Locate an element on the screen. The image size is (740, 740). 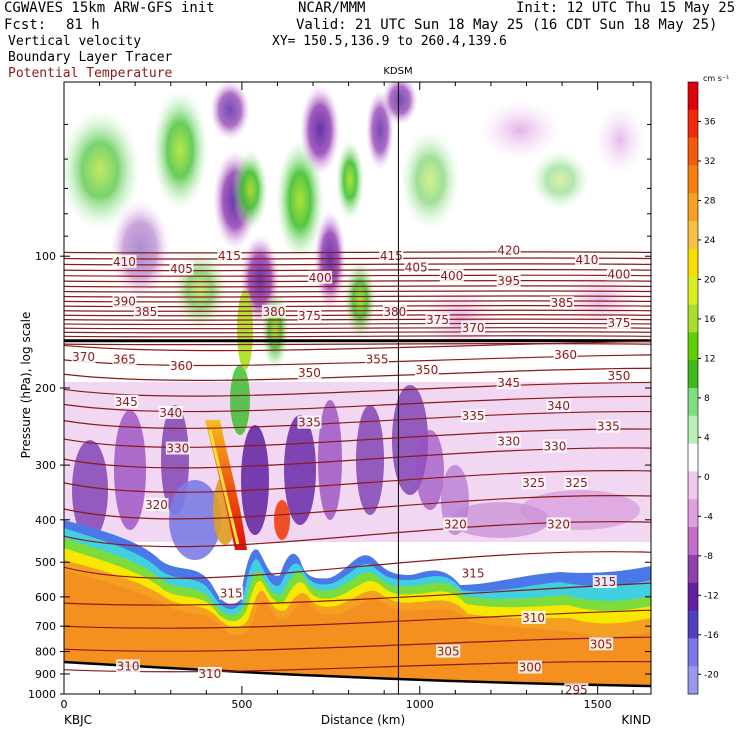
y-tick-label: 100 is located at coordinates (45, 256).